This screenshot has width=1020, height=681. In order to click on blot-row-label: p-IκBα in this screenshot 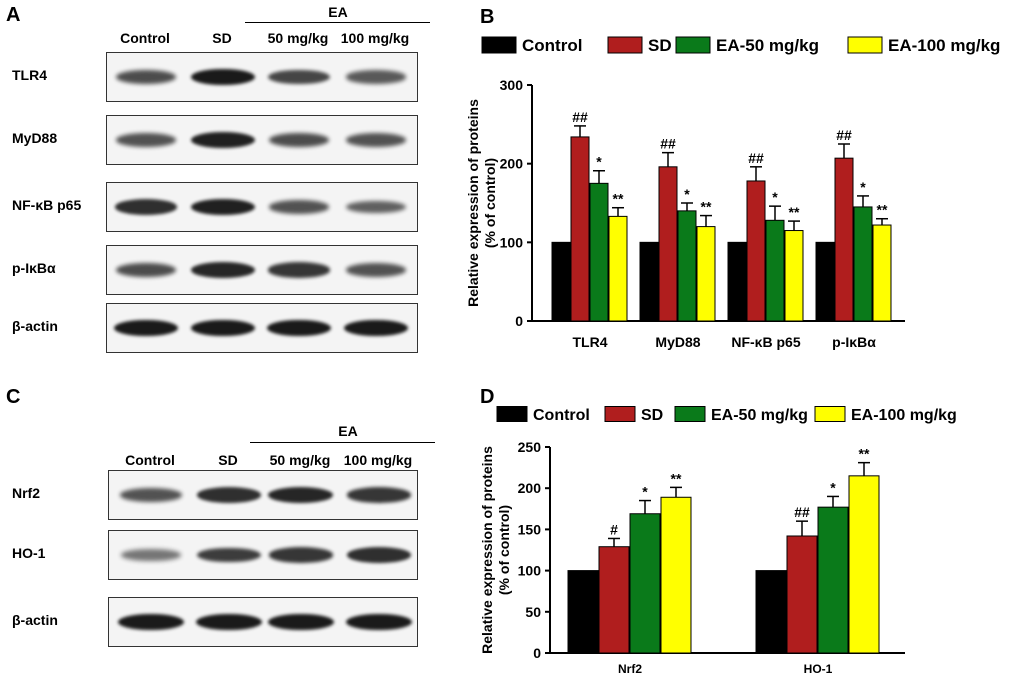, I will do `click(34, 268)`.